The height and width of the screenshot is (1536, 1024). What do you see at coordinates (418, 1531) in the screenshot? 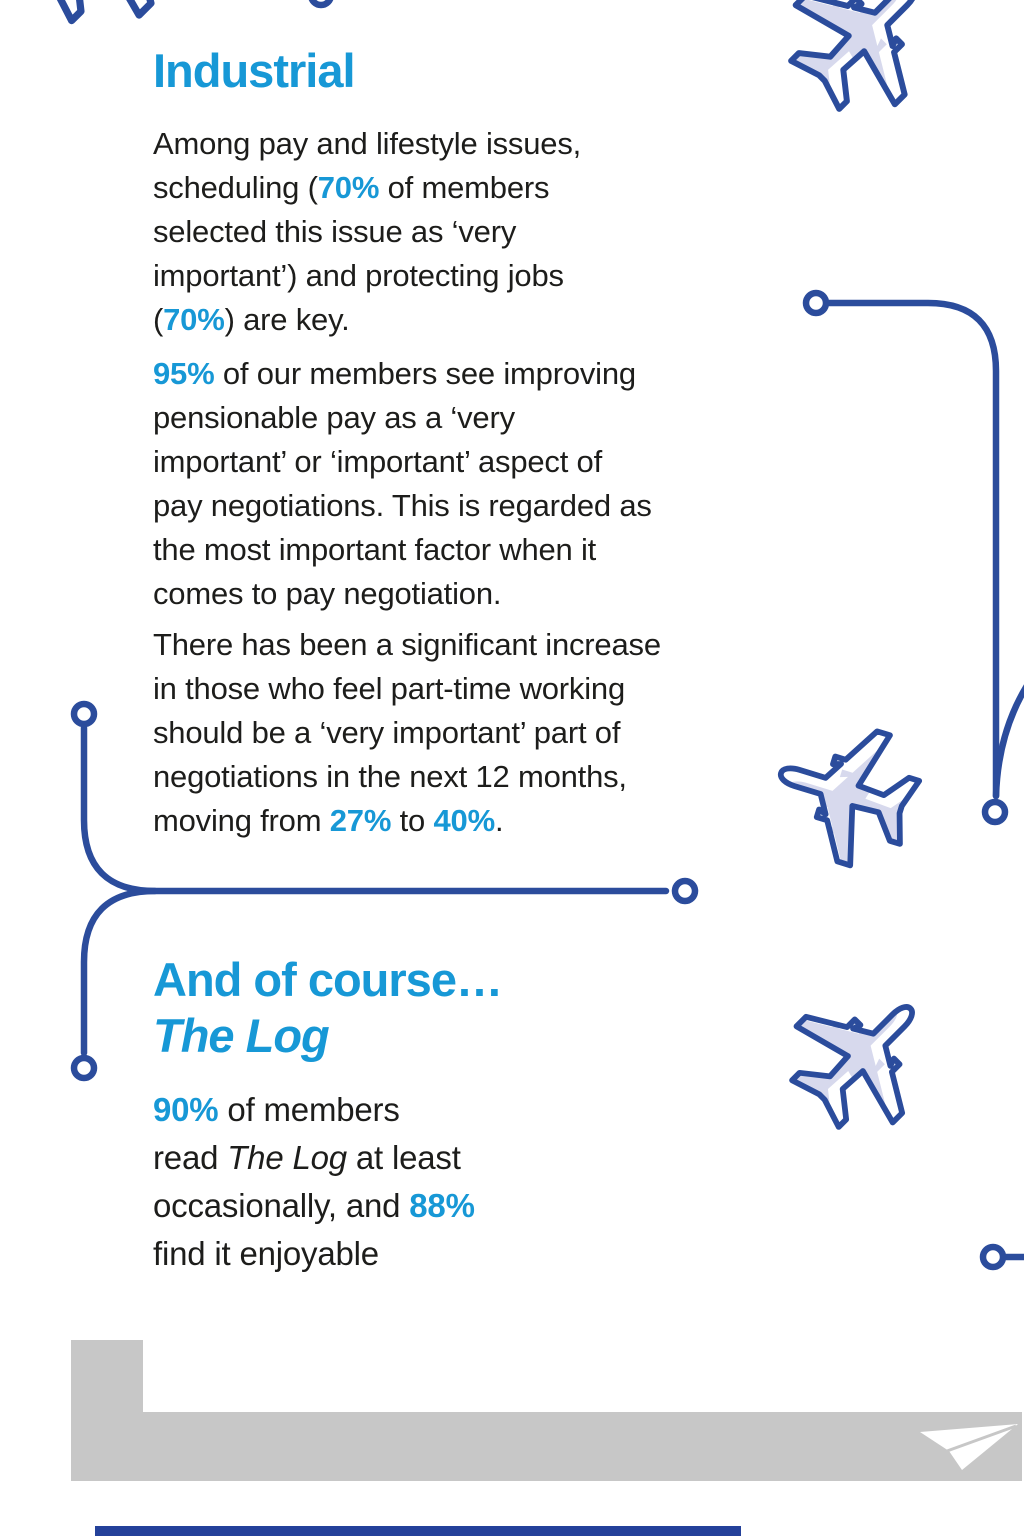
I see `footer-accent-bar` at bounding box center [418, 1531].